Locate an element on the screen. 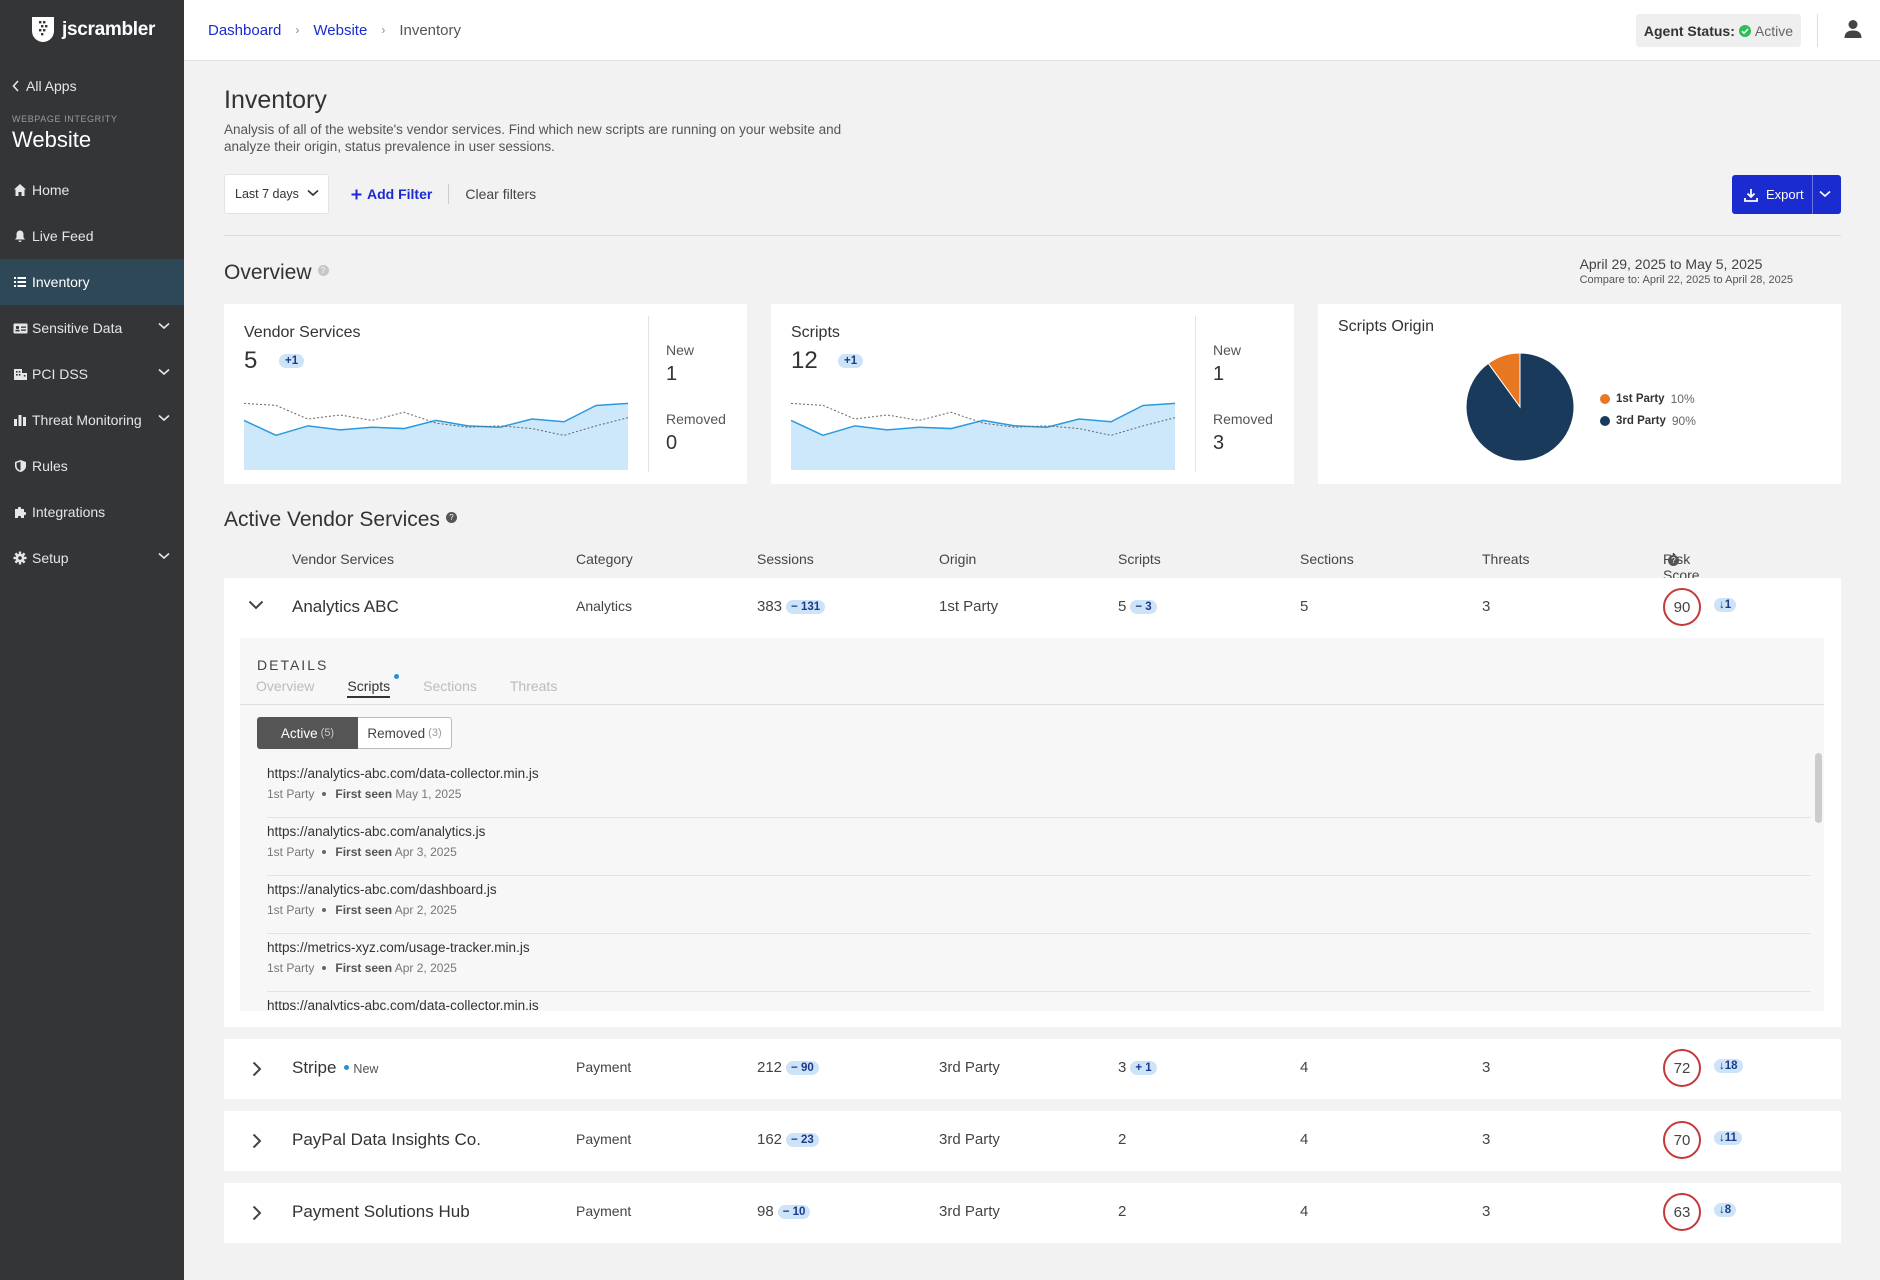  scrollbar is located at coordinates (1818, 788).